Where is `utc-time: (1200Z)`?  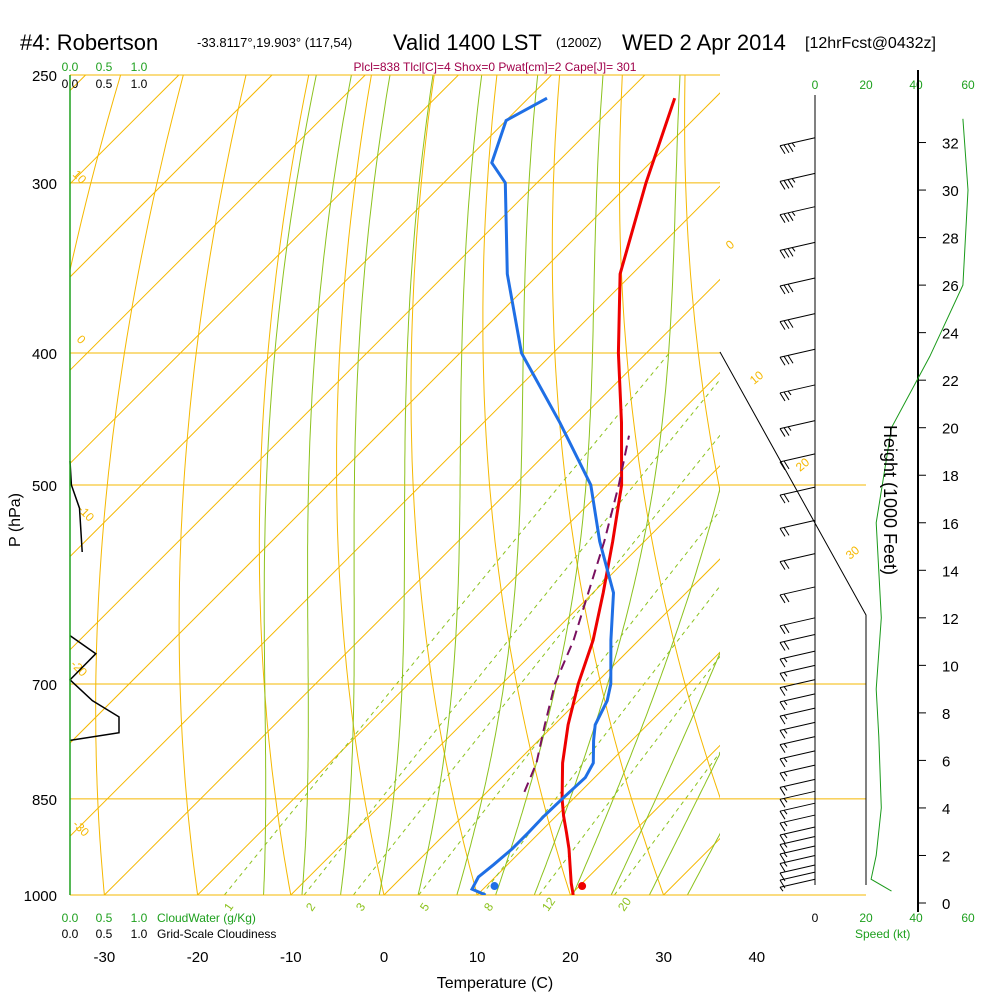
utc-time: (1200Z) is located at coordinates (579, 42).